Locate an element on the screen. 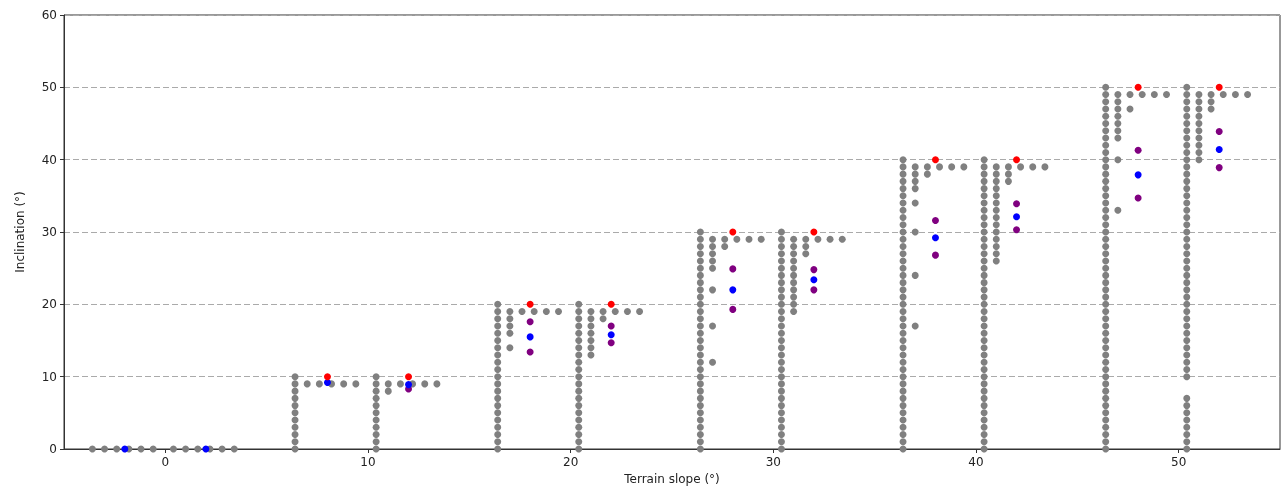 Image resolution: width=1283 pixels, height=498 pixels. x-tick-label: 10 is located at coordinates (368, 462).